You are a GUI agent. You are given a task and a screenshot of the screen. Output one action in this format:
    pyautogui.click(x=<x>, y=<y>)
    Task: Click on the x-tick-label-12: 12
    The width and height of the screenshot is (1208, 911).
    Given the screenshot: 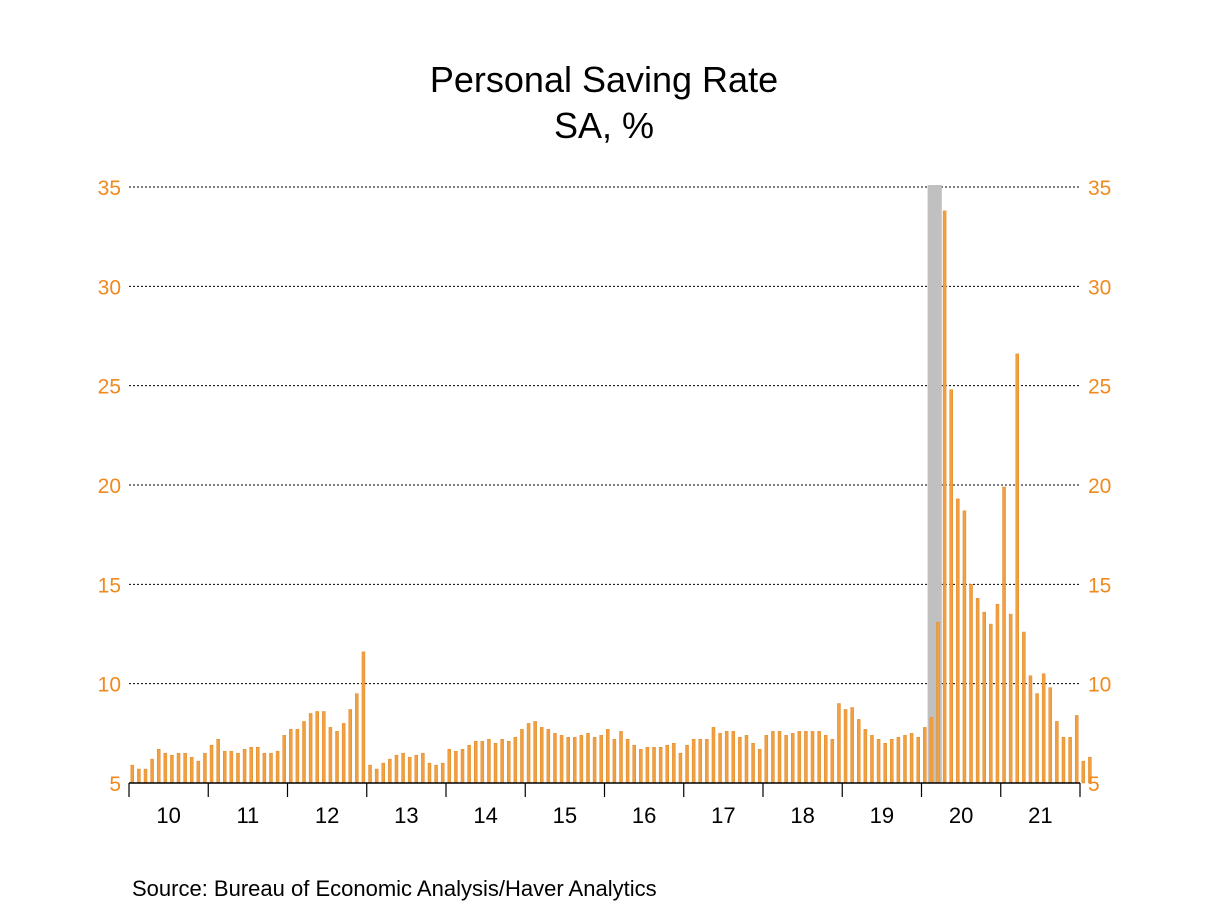 What is the action you would take?
    pyautogui.click(x=327, y=815)
    